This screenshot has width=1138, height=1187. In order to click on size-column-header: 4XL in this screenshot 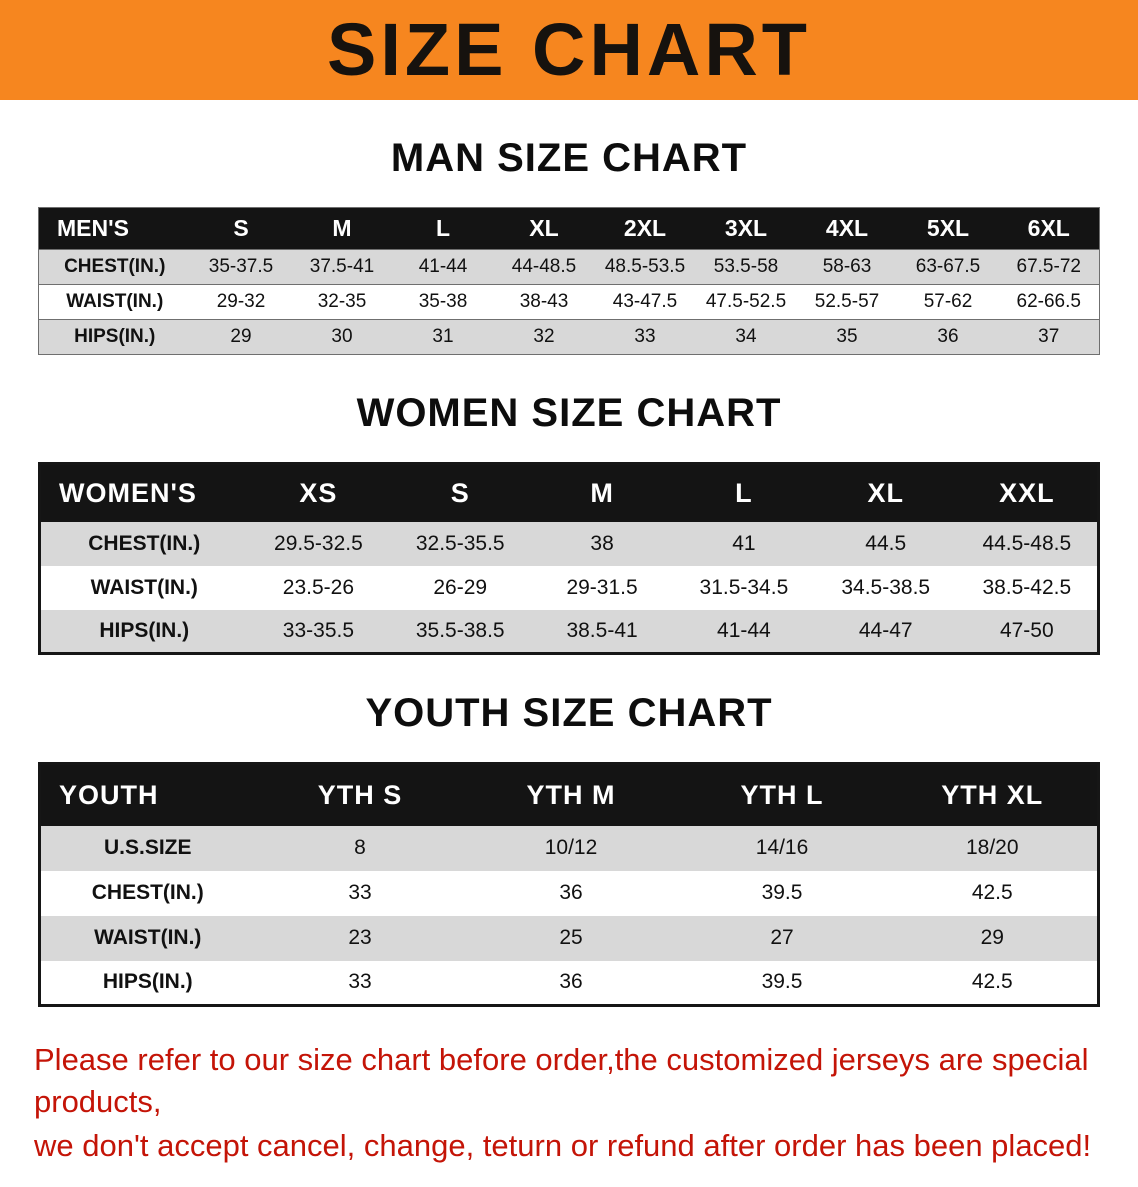, I will do `click(847, 228)`.